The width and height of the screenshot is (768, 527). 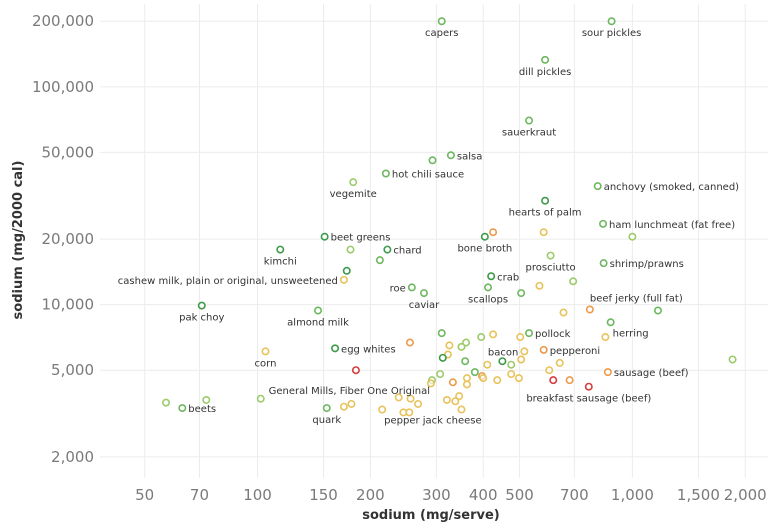 I want to click on point-label: General Mills, Fiber One Original, so click(x=349, y=391).